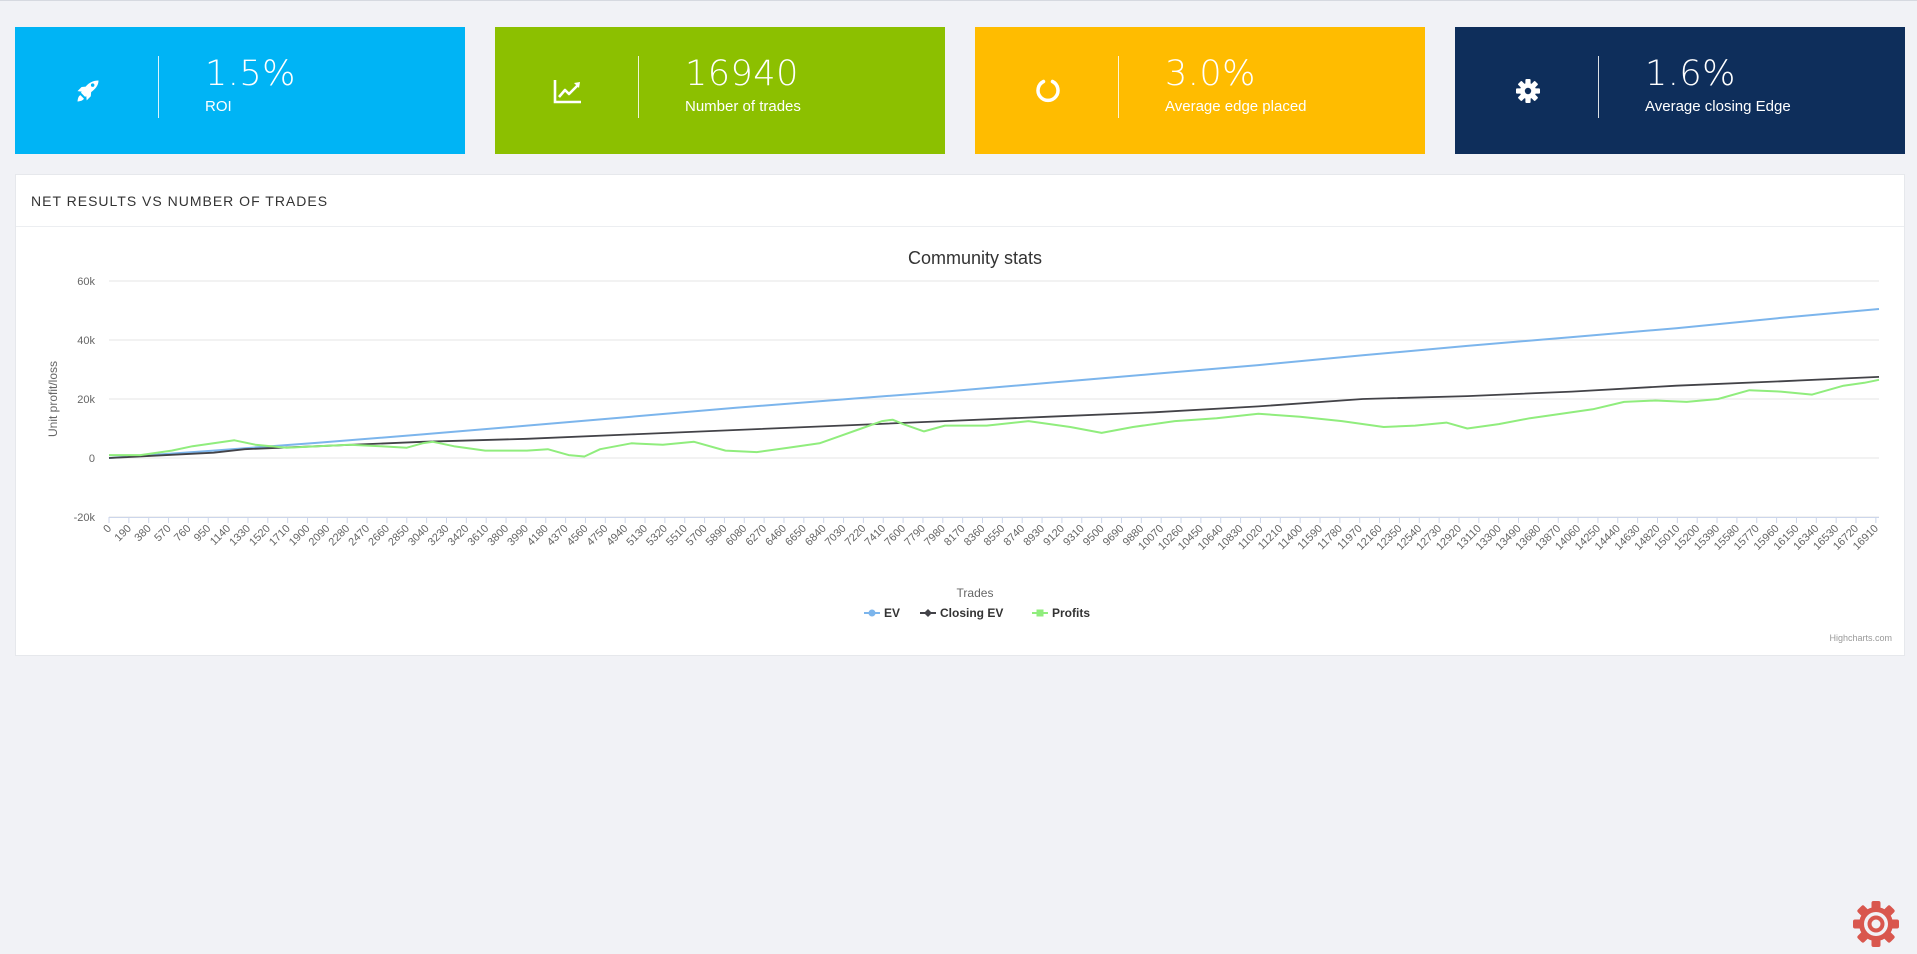  What do you see at coordinates (657, 536) in the screenshot?
I see `x-tick-label: 5320` at bounding box center [657, 536].